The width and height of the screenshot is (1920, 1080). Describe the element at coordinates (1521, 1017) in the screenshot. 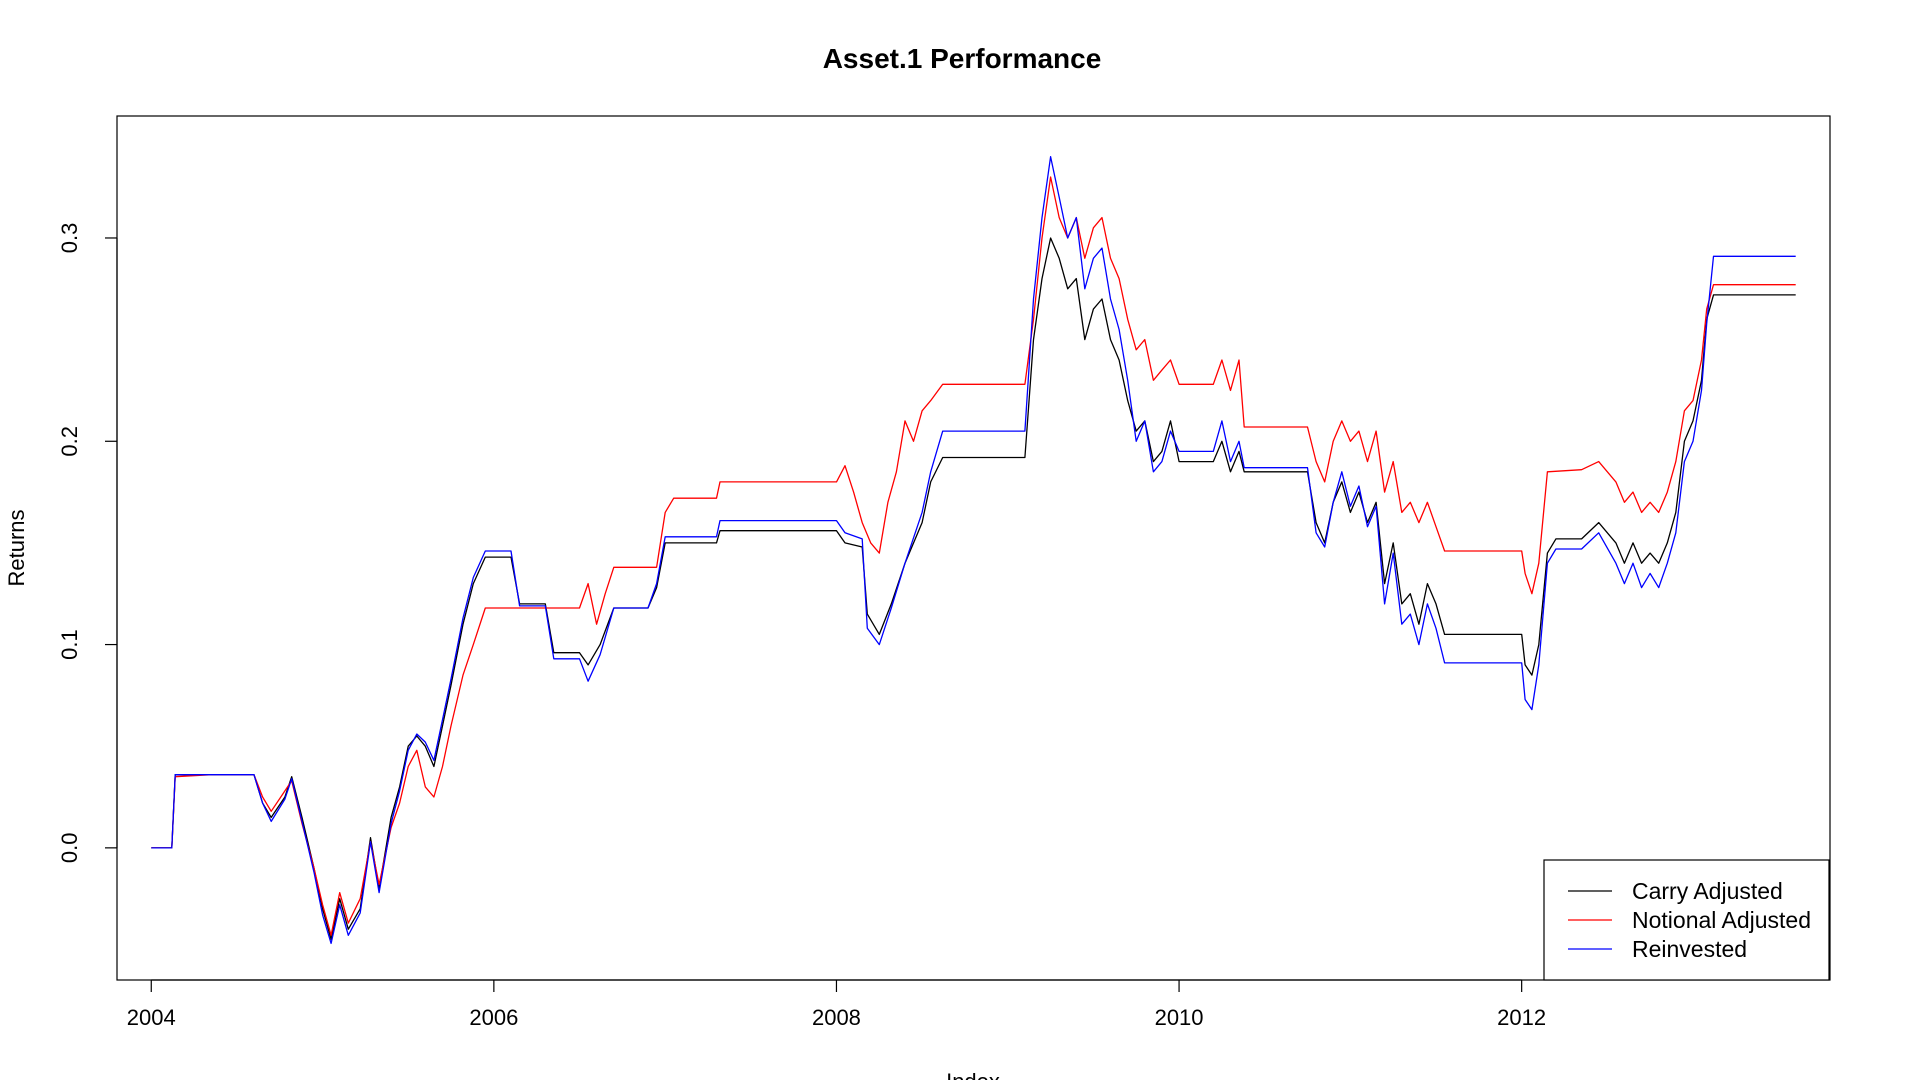

I see `x-tick-label: 2012` at that location.